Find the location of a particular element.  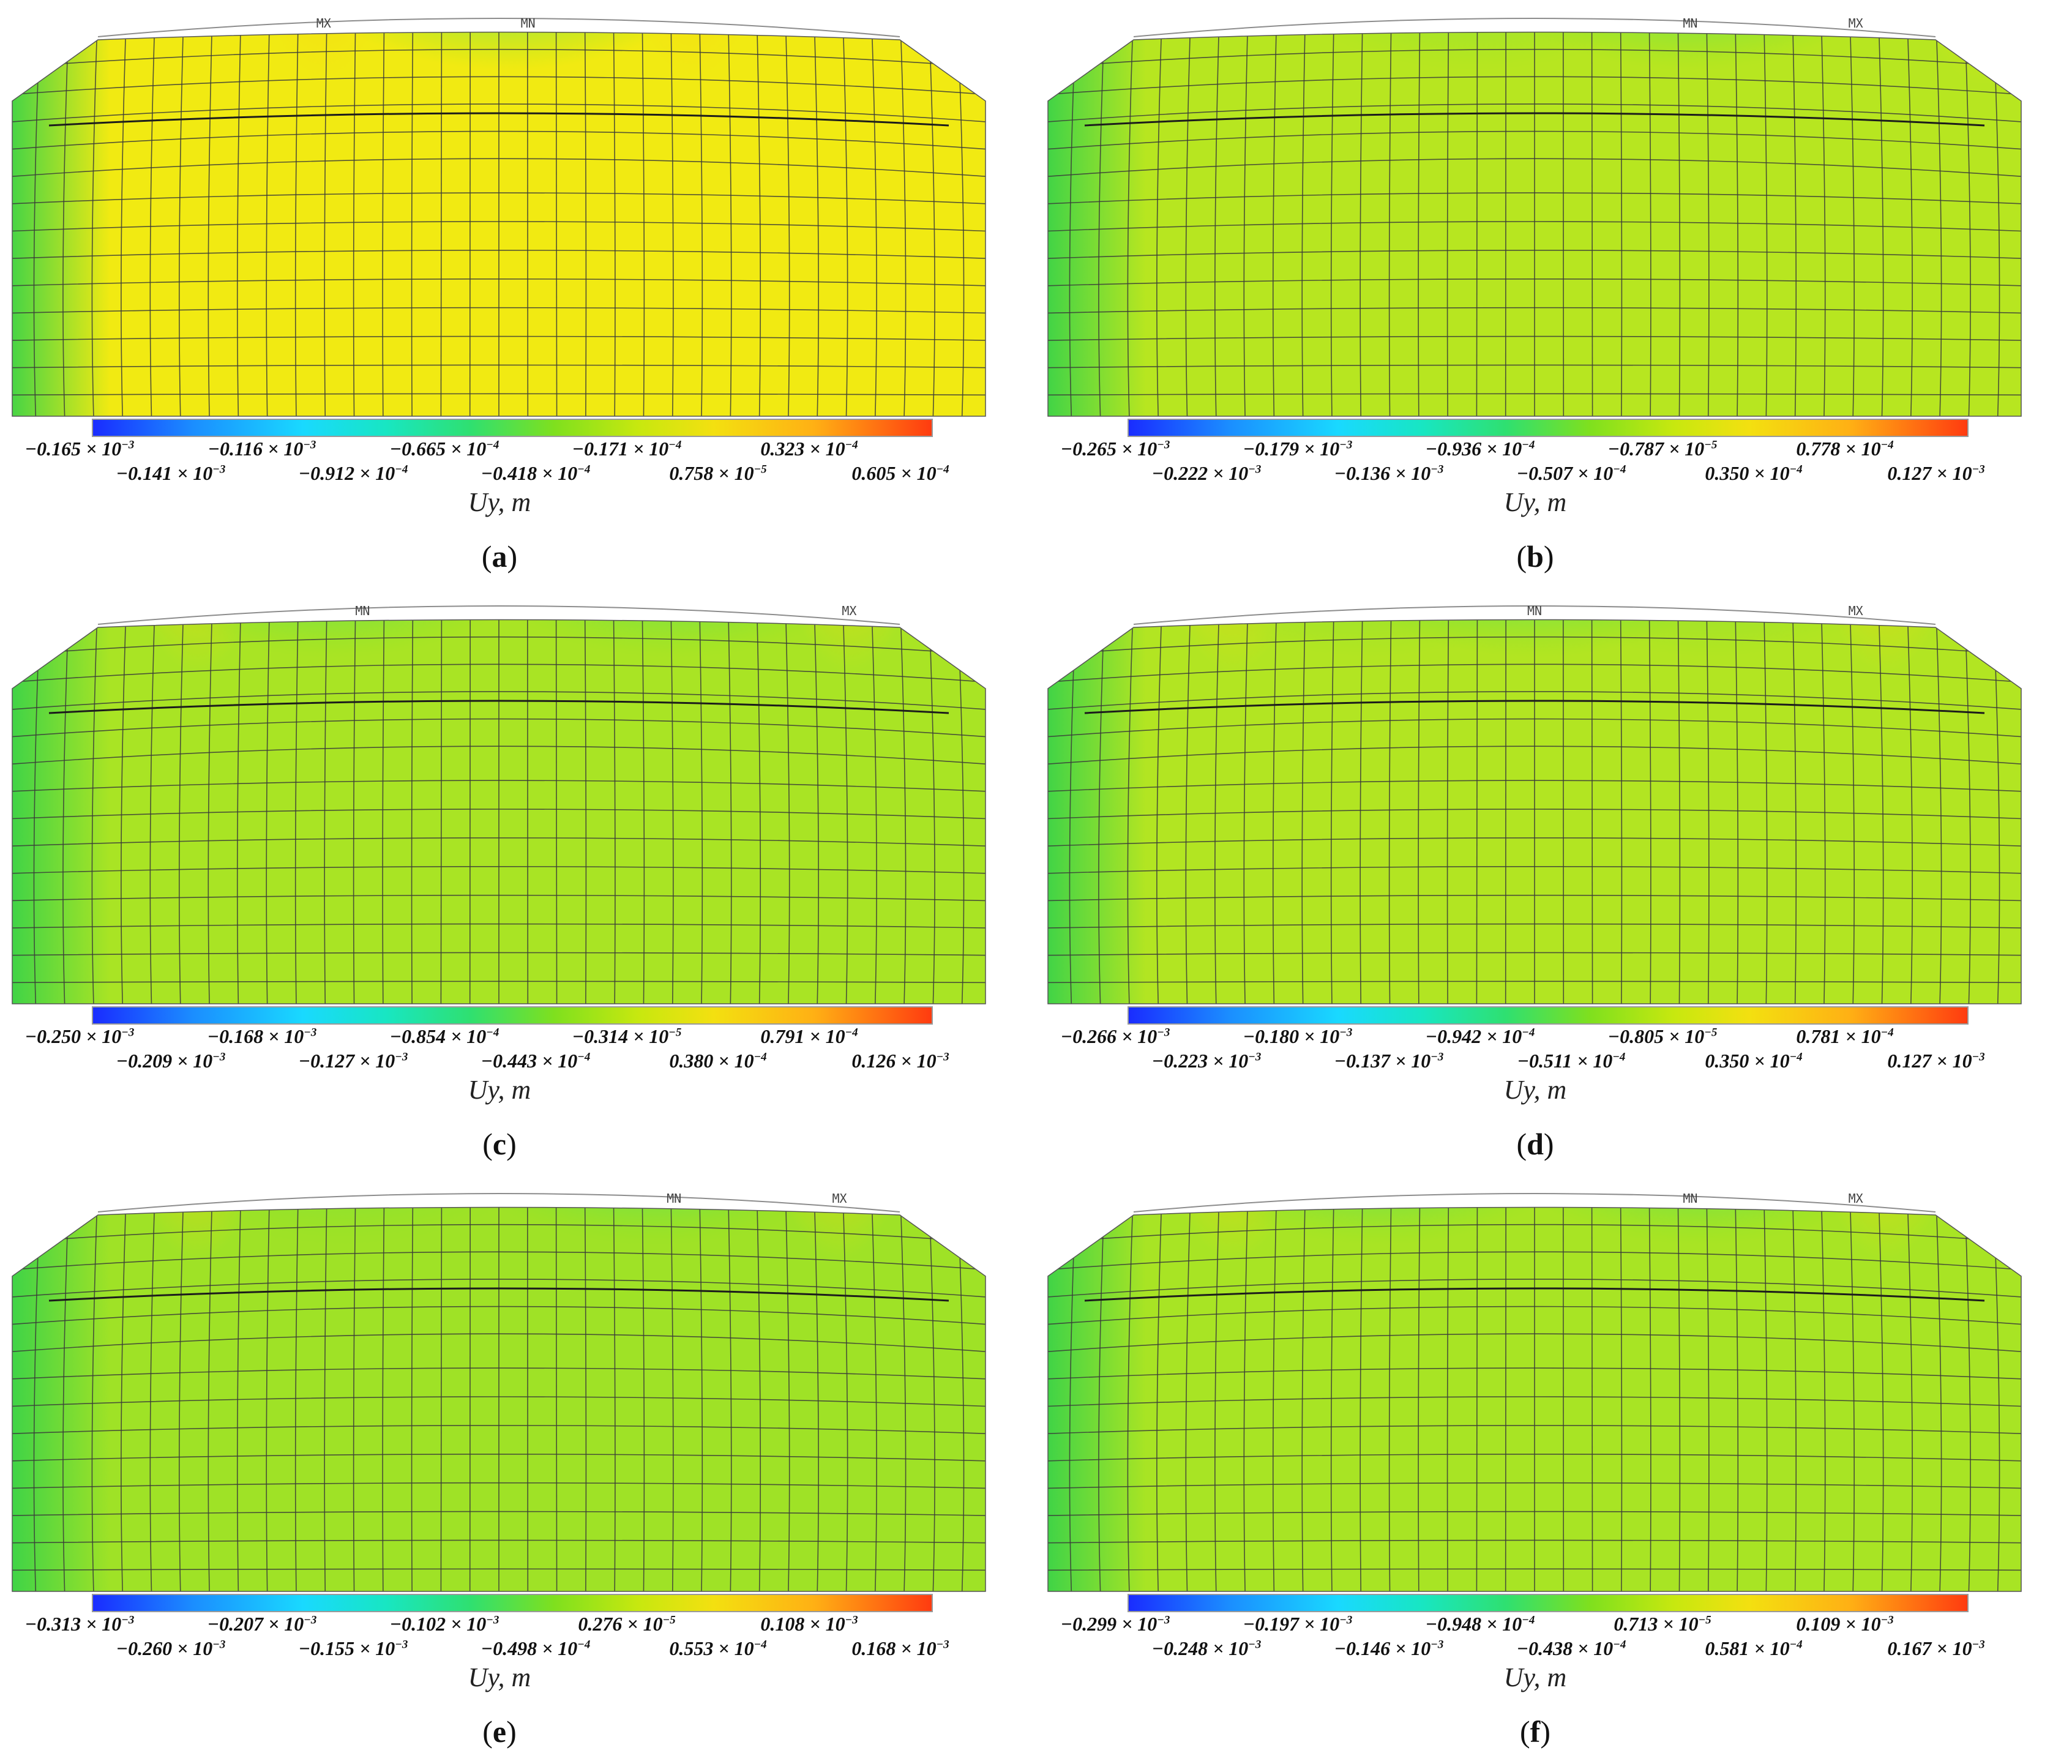

tick-label-top-f-4: 0.109 × 10⁻³ is located at coordinates (1845, 1624).